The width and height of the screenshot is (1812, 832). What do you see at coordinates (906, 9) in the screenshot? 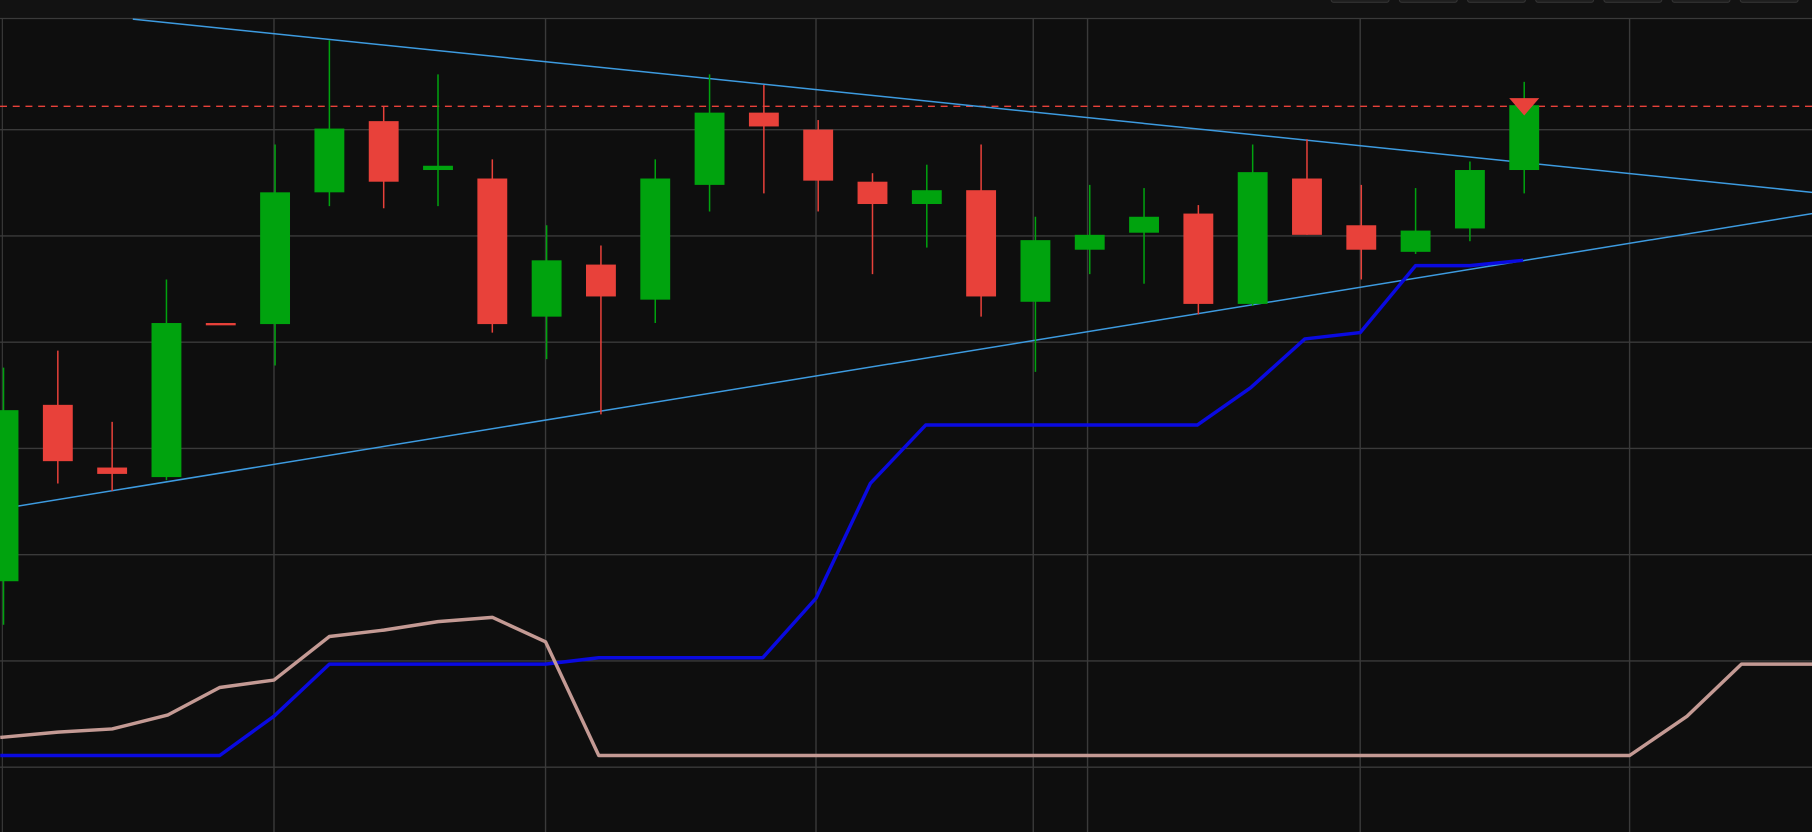
I see `toolbar` at bounding box center [906, 9].